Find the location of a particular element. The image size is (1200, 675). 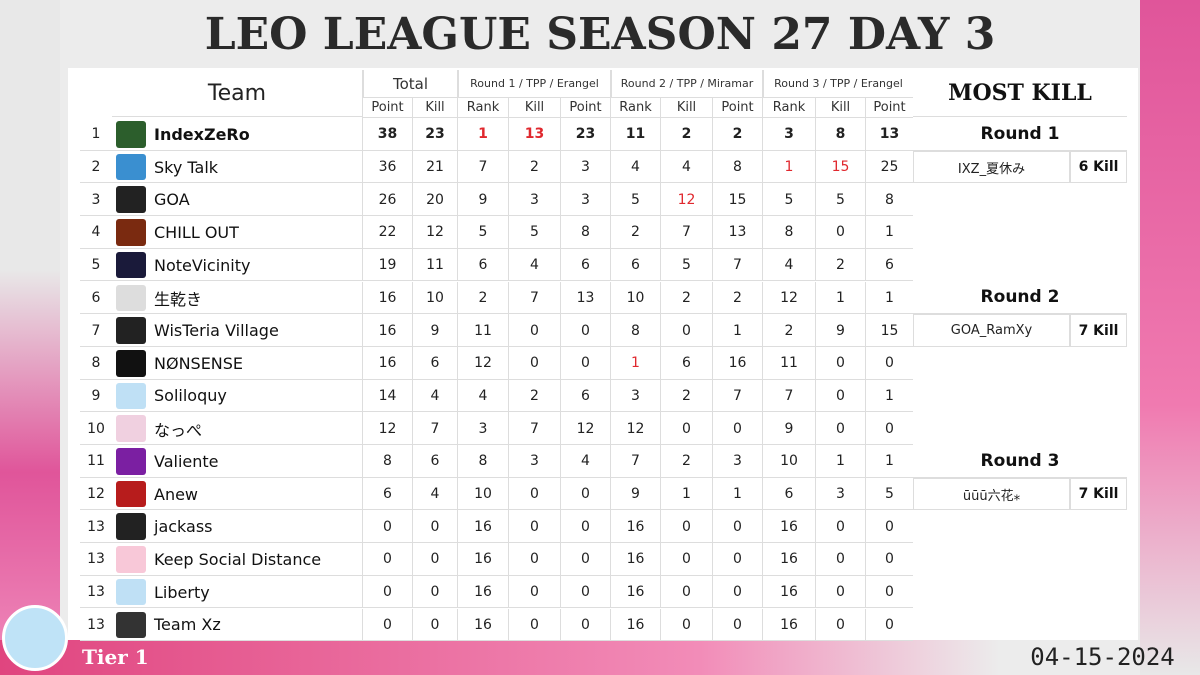

team-name: NoteVicinity is located at coordinates (202, 265).